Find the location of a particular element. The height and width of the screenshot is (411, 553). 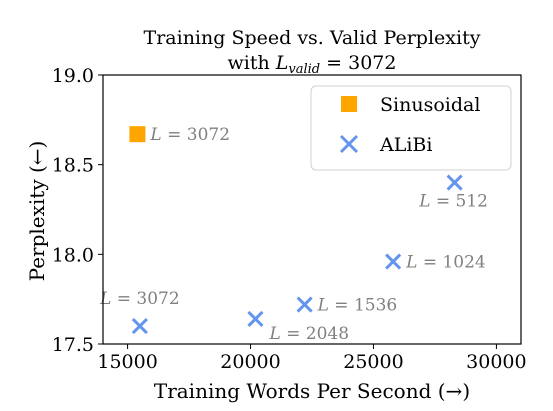

point-label: L = 2048 is located at coordinates (308, 334).